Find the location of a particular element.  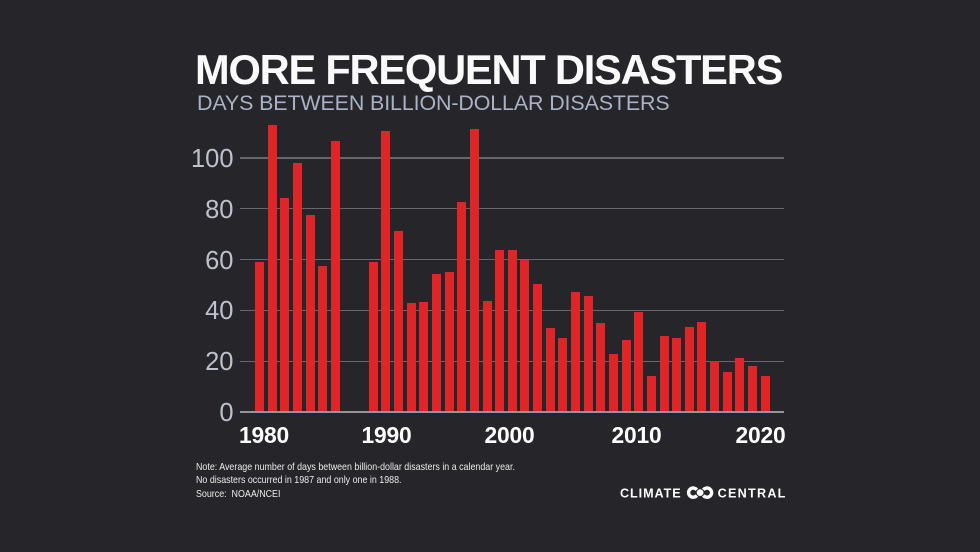

svg-text: CLIMATE is located at coordinates (651, 493).